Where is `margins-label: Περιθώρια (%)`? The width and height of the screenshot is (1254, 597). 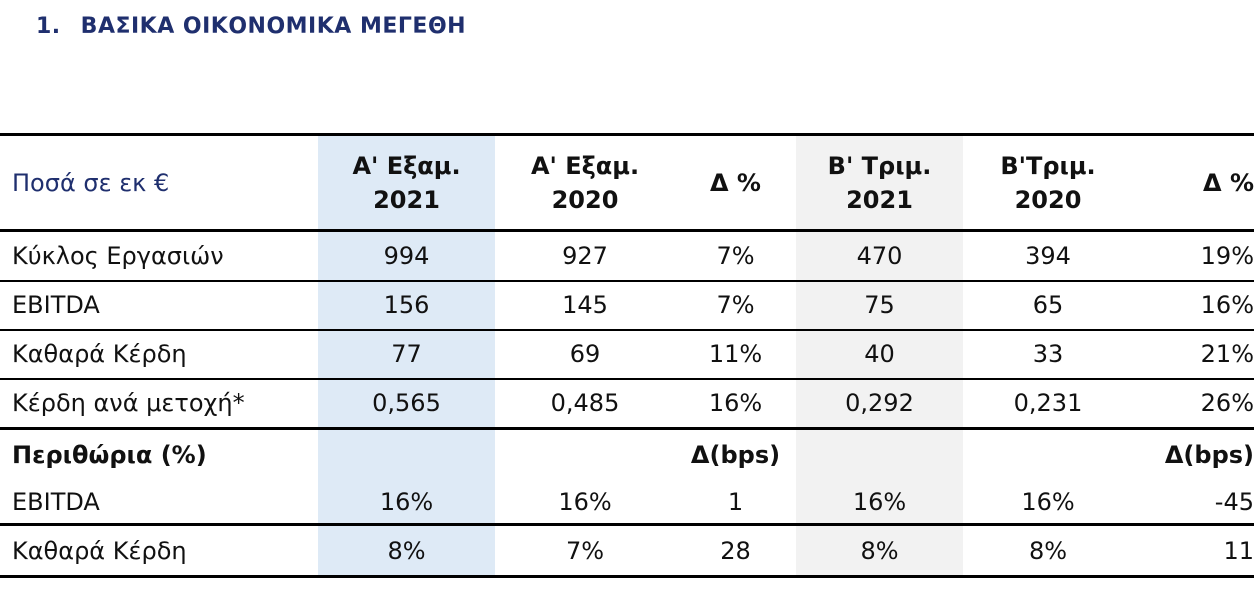 margins-label: Περιθώρια (%) is located at coordinates (109, 455).